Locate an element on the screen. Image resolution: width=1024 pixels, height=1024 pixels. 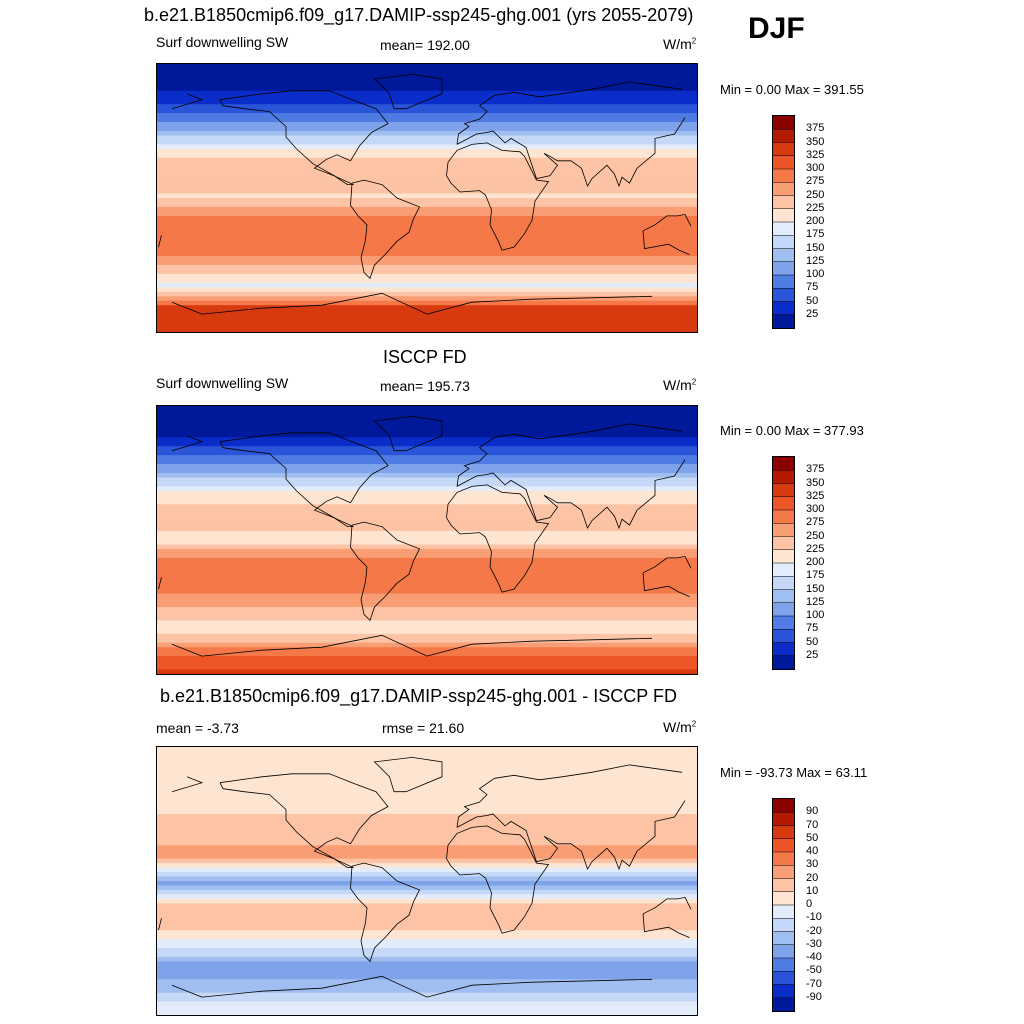
colorbar-tick-label: 300 is located at coordinates (815, 509).